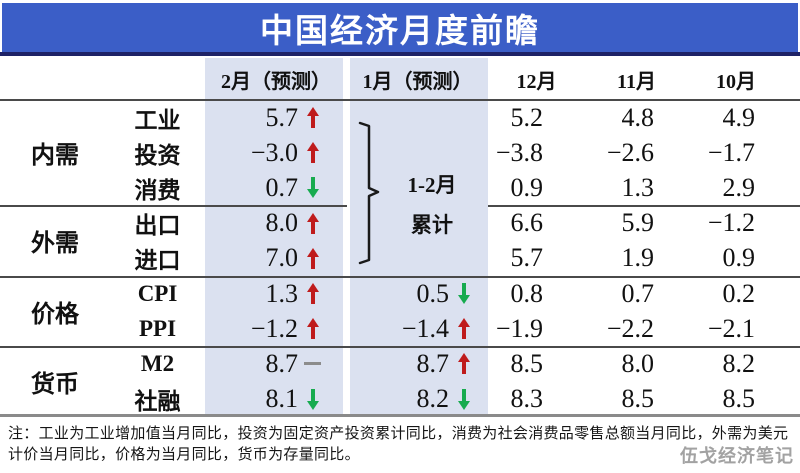 The height and width of the screenshot is (473, 800). Describe the element at coordinates (282, 187) in the screenshot. I see `value-text: 0.7` at that location.